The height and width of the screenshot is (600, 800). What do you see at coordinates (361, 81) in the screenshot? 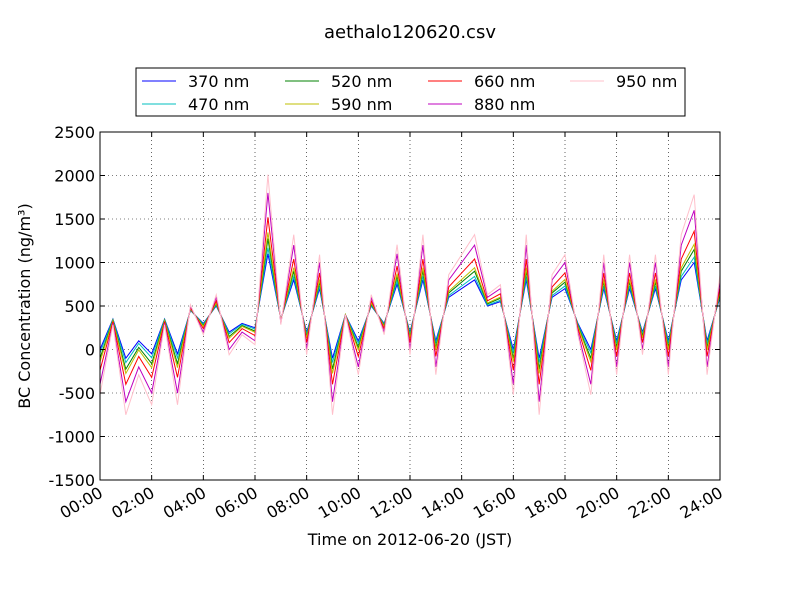
I see `legend-label: 520 nm` at bounding box center [361, 81].